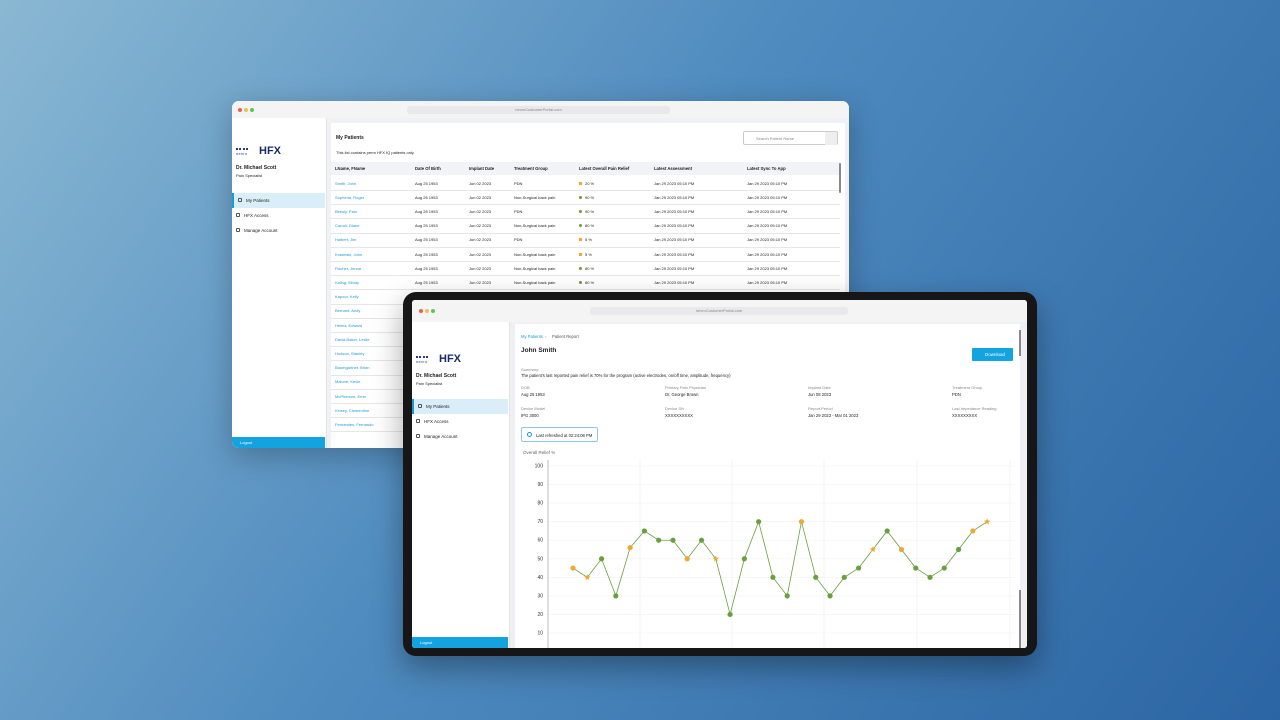 The image size is (1280, 720). What do you see at coordinates (346, 211) in the screenshot?
I see `patient-link: Beesly, Pam` at bounding box center [346, 211].